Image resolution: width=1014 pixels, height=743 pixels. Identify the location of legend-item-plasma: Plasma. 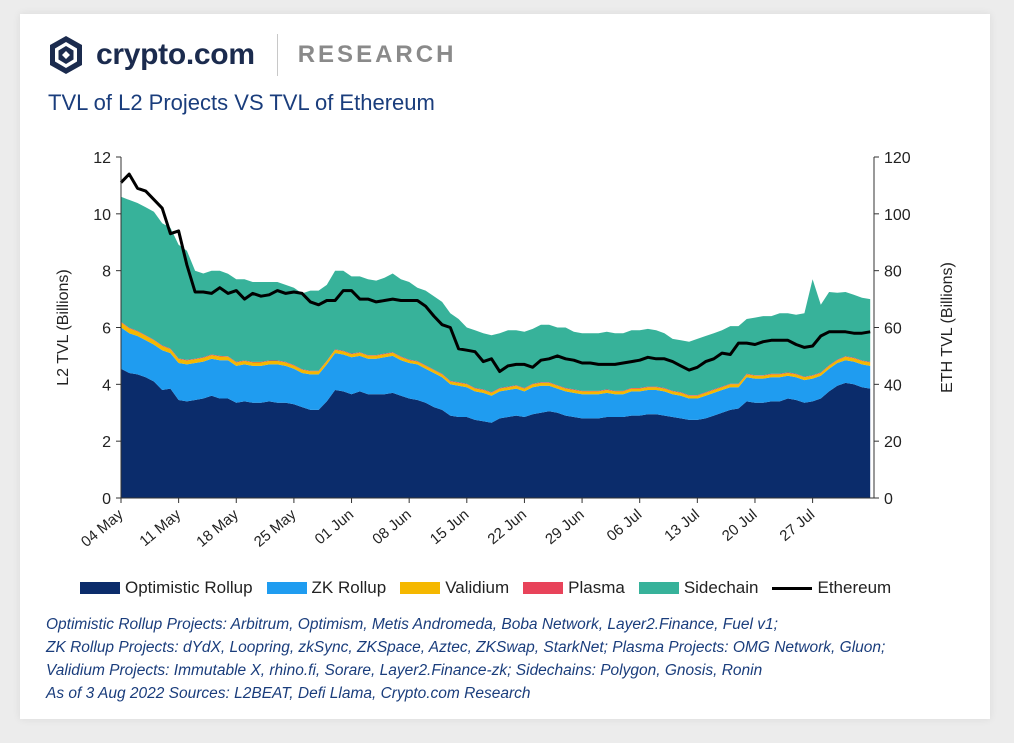
(574, 588).